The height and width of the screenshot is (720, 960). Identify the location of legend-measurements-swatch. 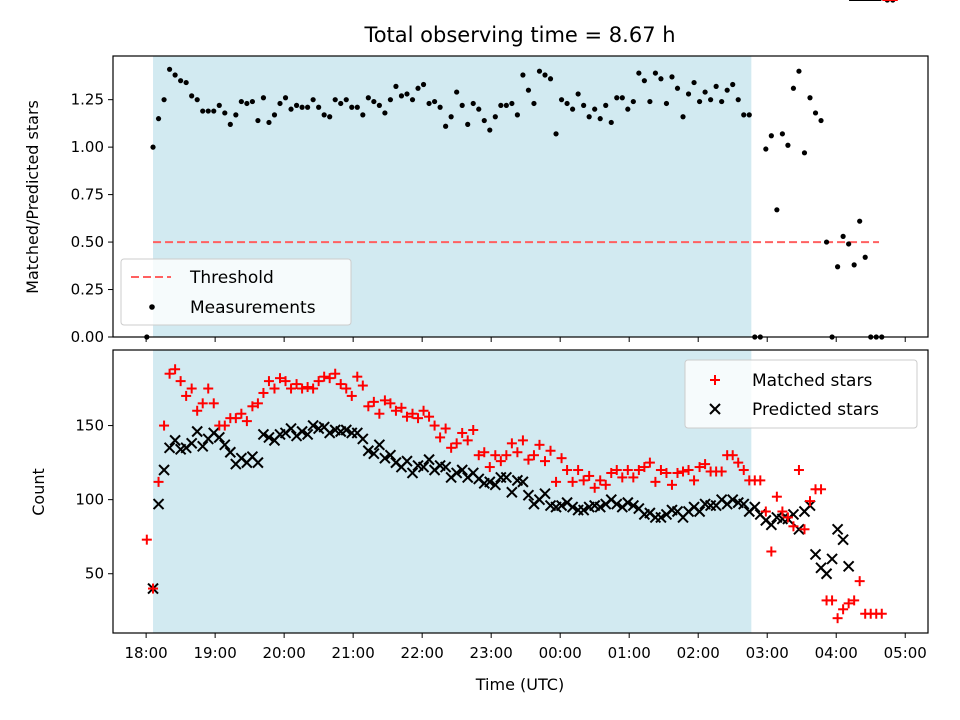
(152, 307).